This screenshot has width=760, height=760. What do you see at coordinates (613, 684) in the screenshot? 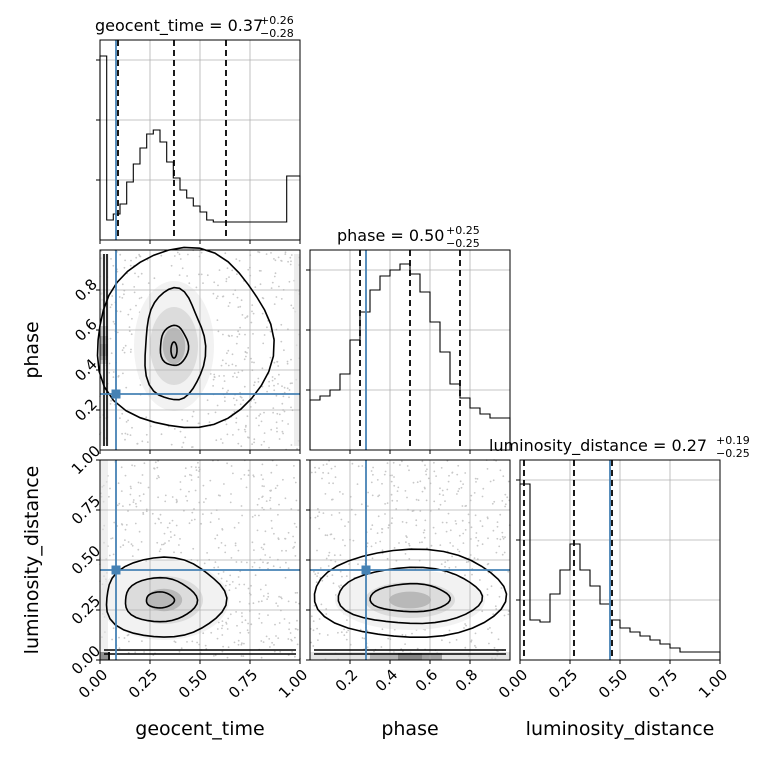
I see `x-tick-label: 0.50` at bounding box center [613, 684].